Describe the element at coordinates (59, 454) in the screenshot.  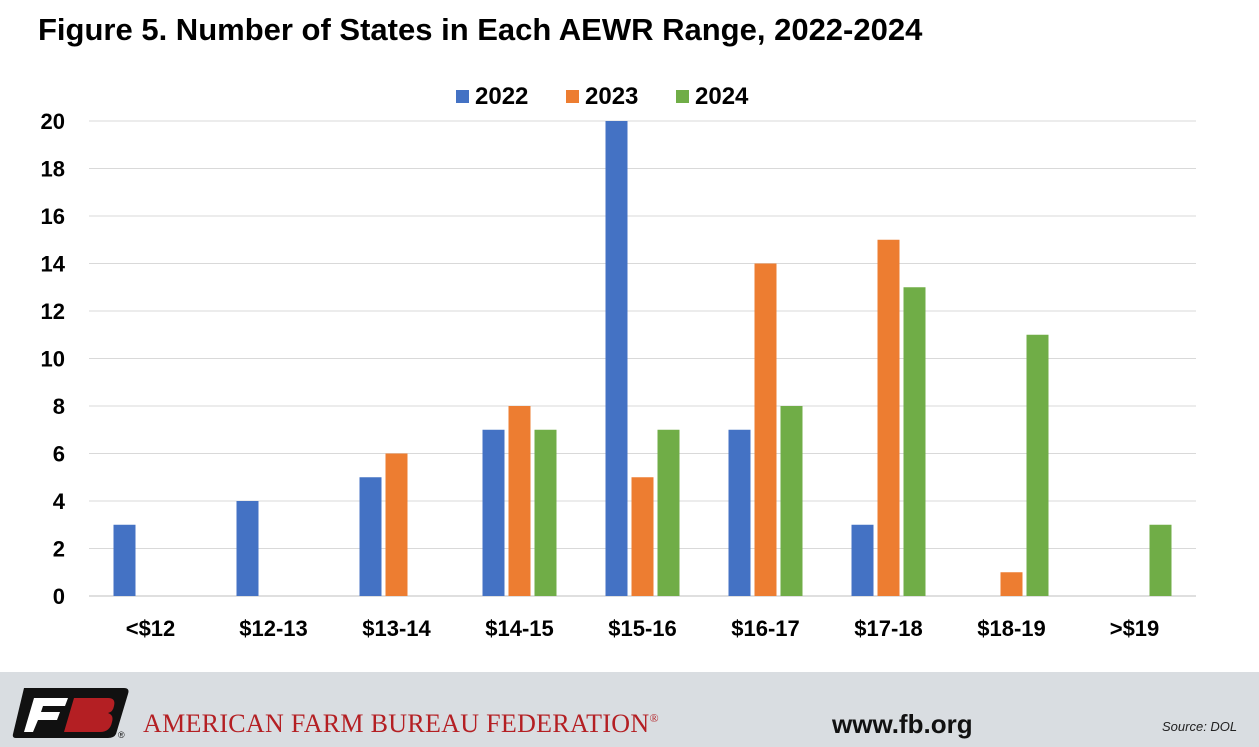
I see `y-tick-label: 6` at that location.